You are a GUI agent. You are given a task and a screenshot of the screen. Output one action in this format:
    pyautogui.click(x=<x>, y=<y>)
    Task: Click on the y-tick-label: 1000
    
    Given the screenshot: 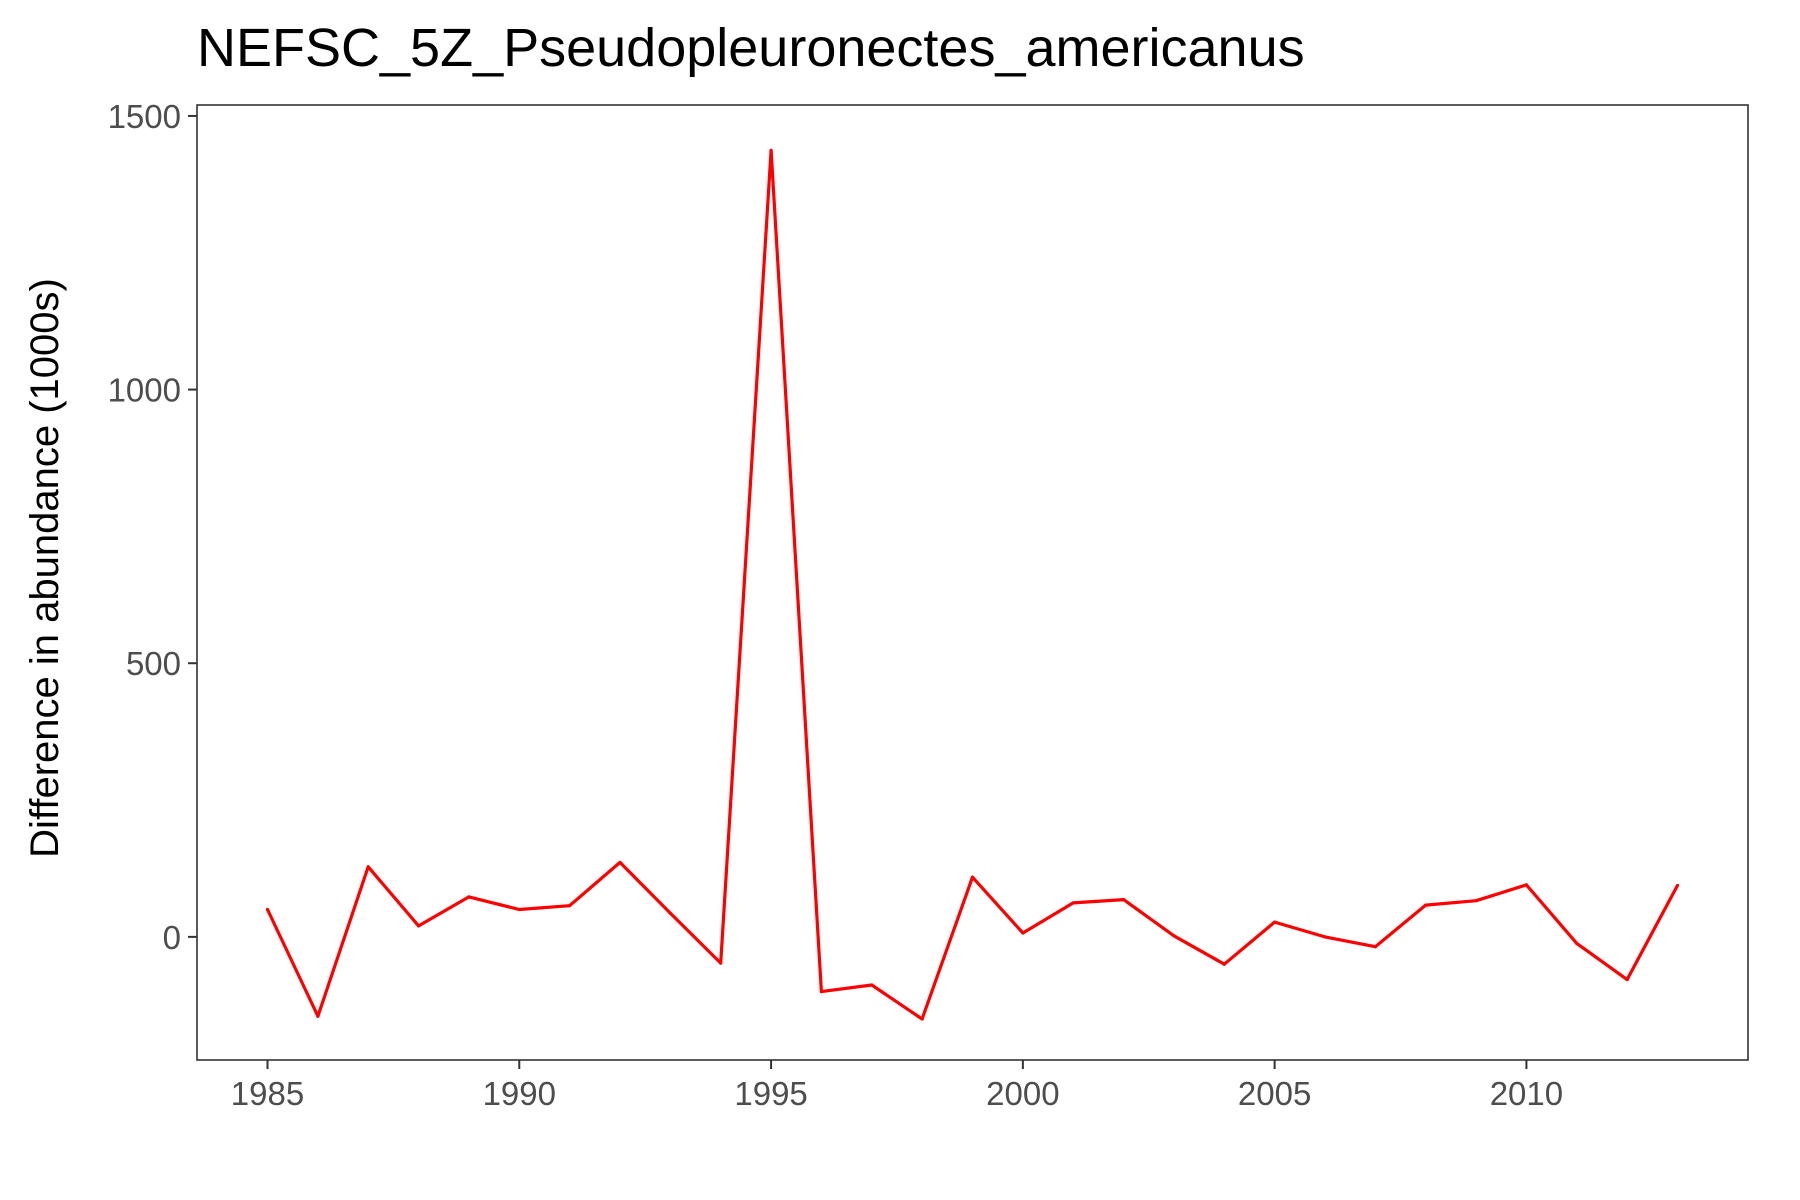 What is the action you would take?
    pyautogui.click(x=144, y=390)
    